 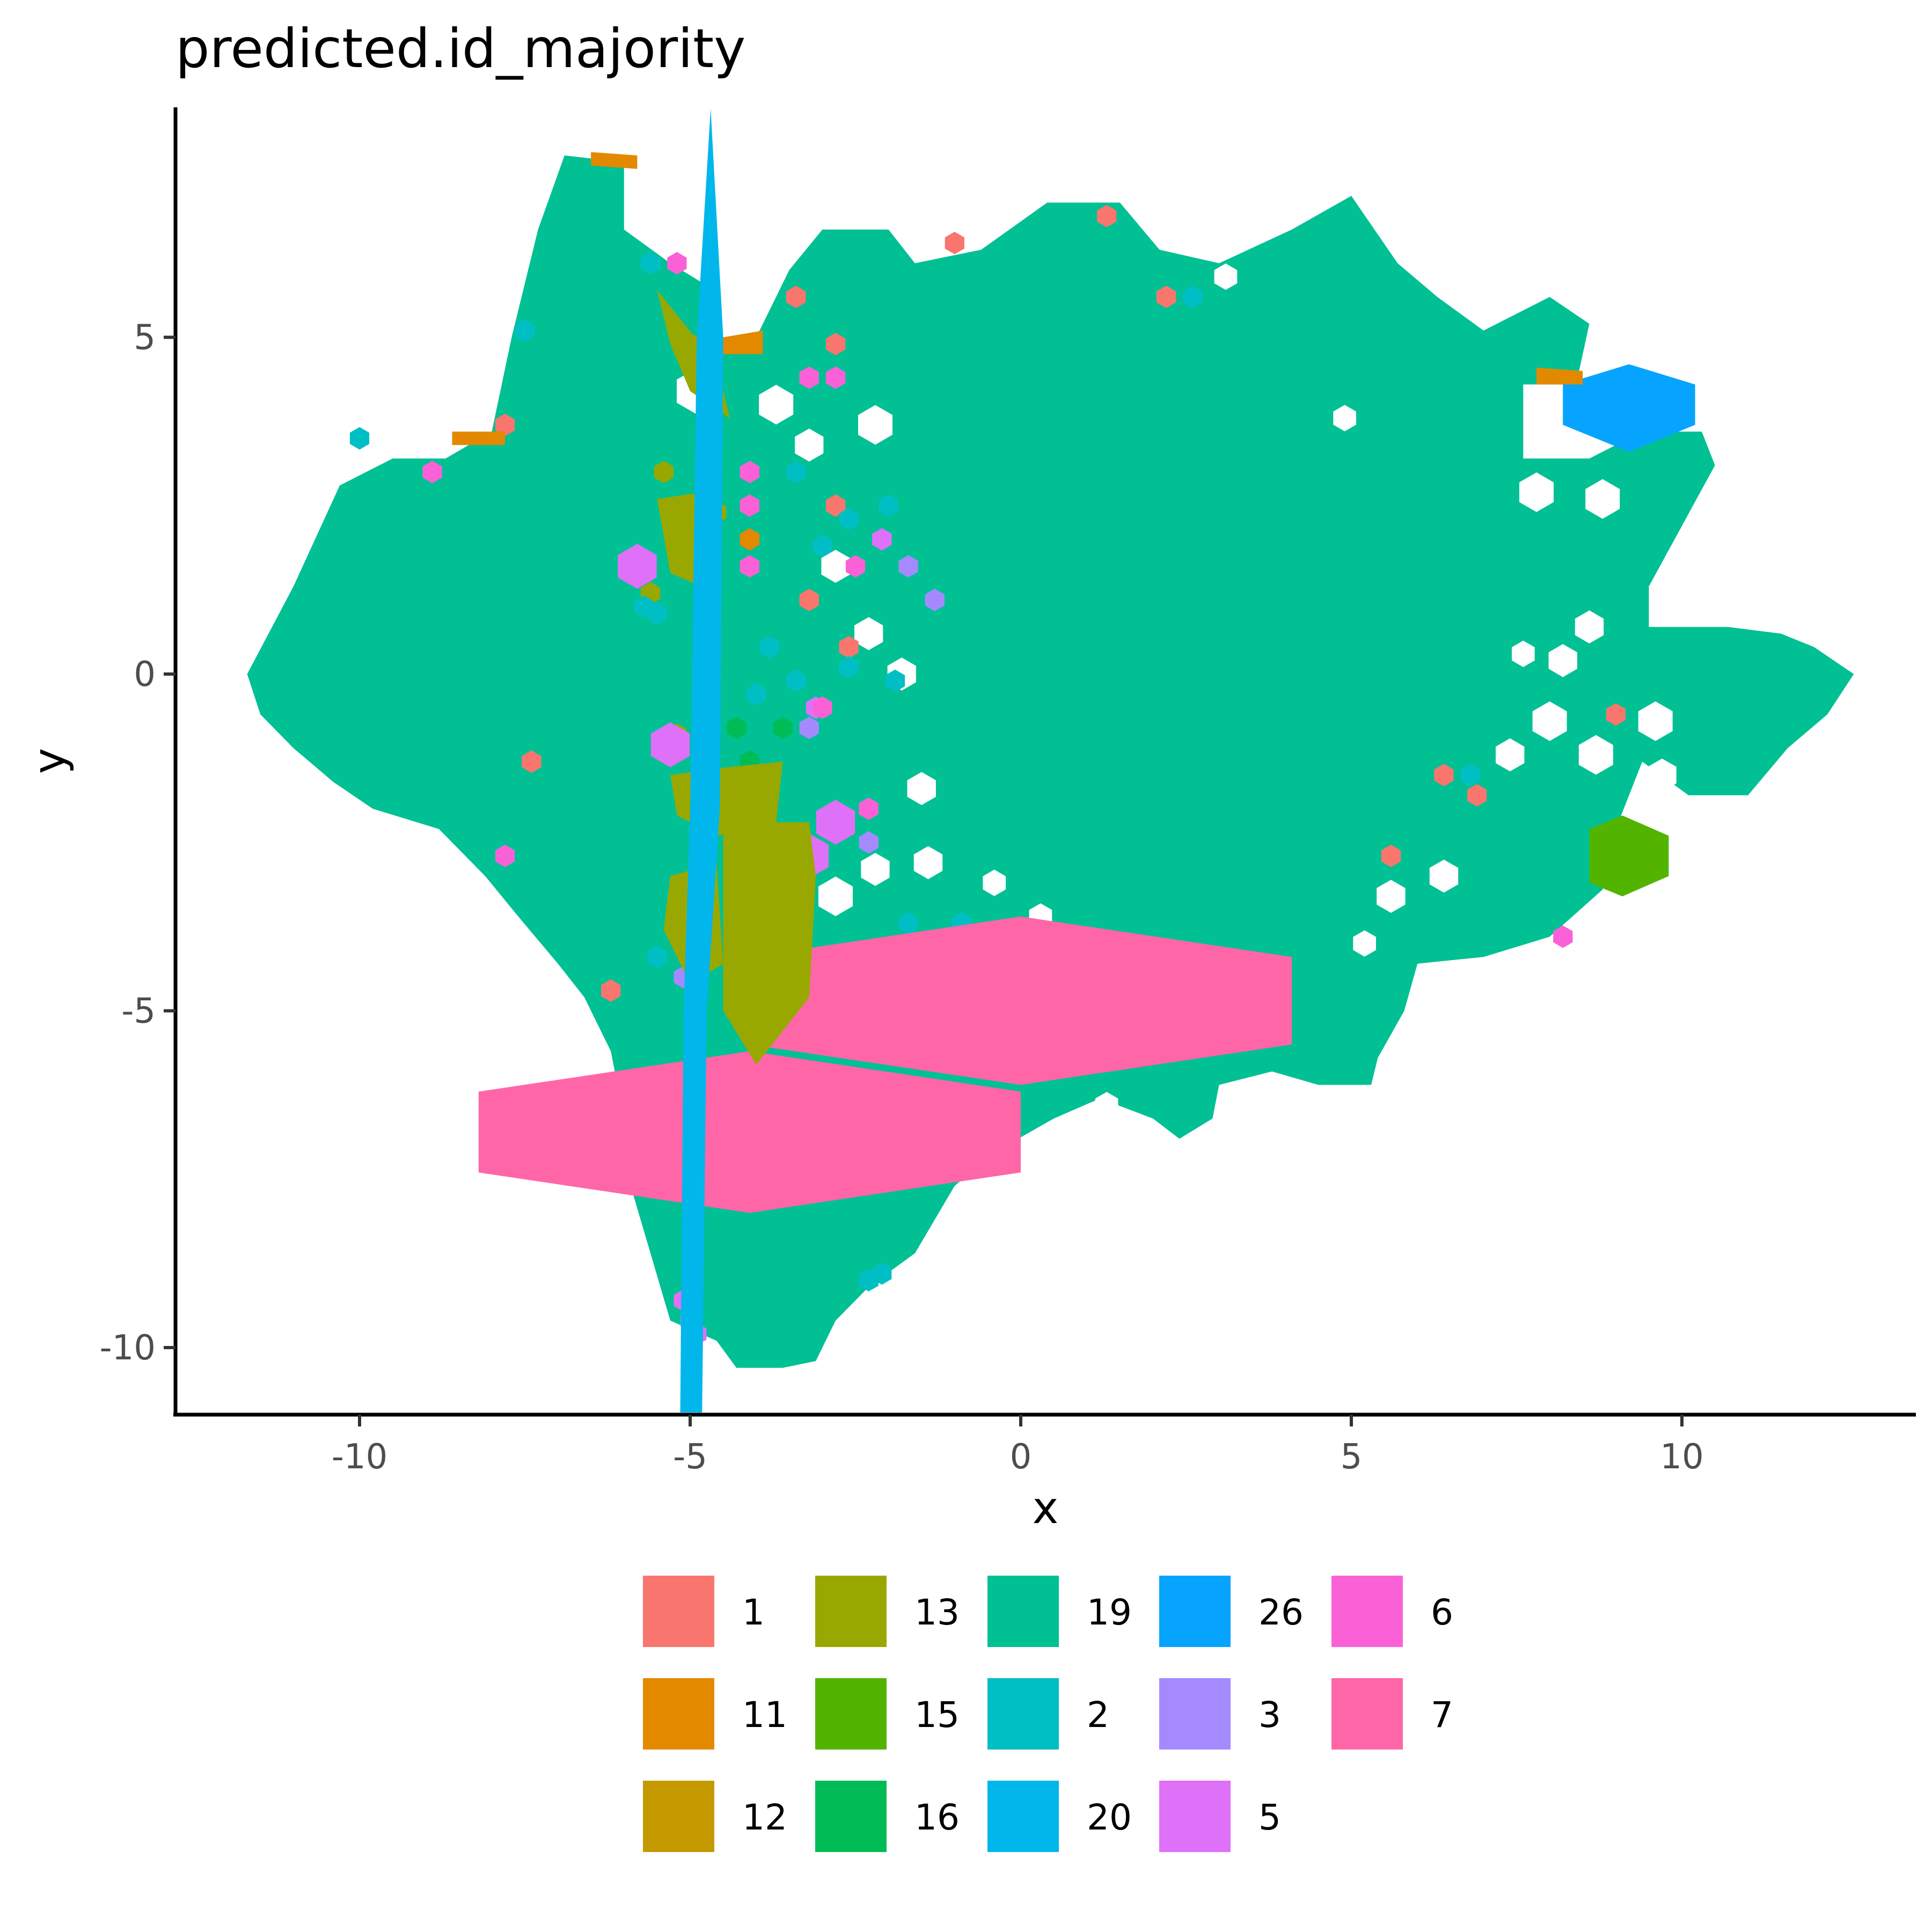 I want to click on legend-item-6: 6, so click(x=1392, y=1611).